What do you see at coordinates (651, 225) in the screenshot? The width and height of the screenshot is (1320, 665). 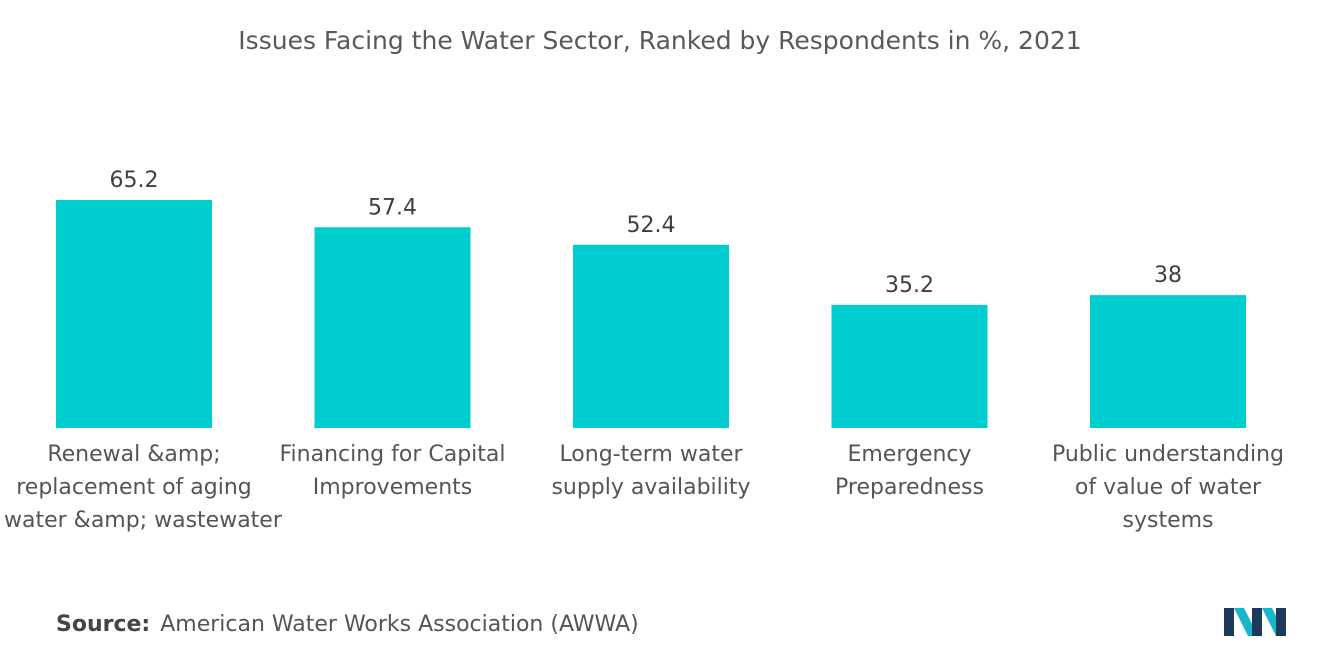 I see `data-label: 52.4` at bounding box center [651, 225].